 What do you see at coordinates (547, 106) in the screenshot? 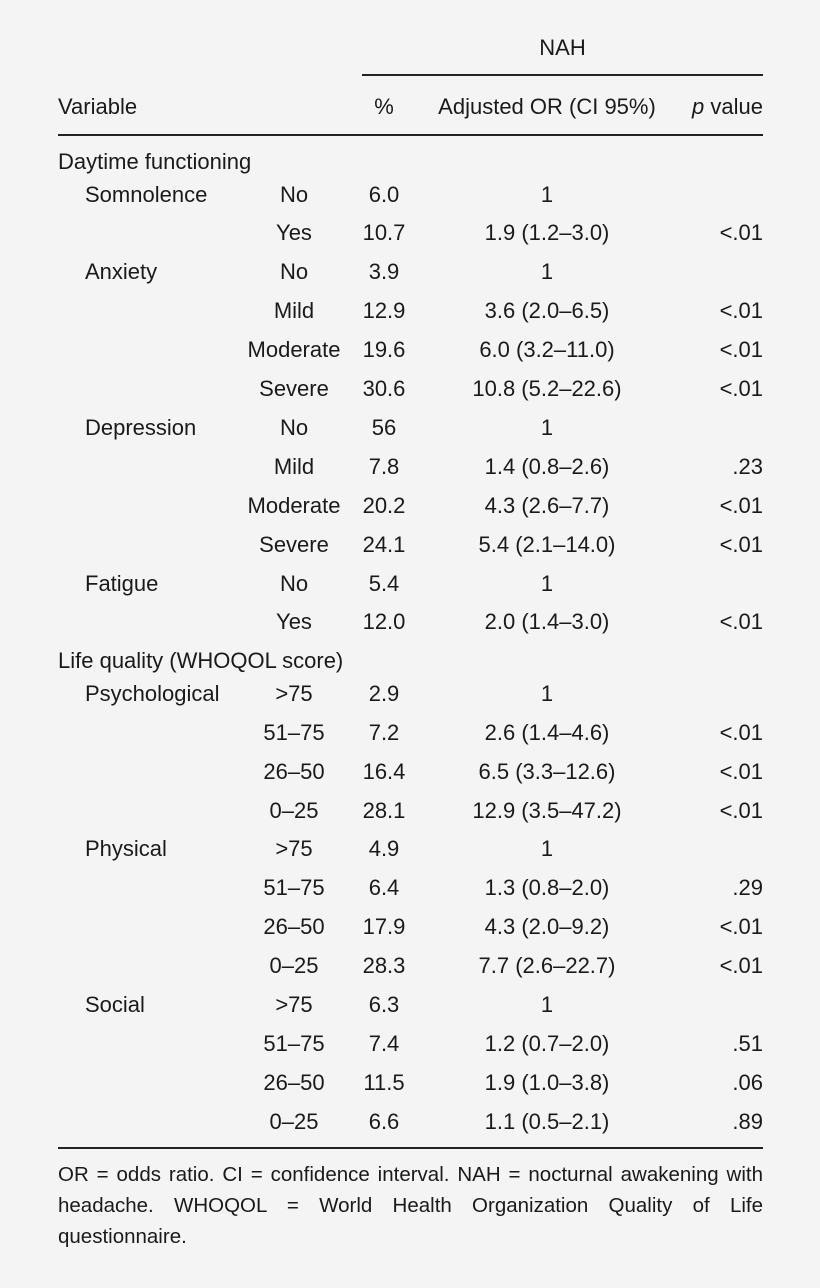
I see `header-adjusted-or: Adjusted OR (CI 95%)` at bounding box center [547, 106].